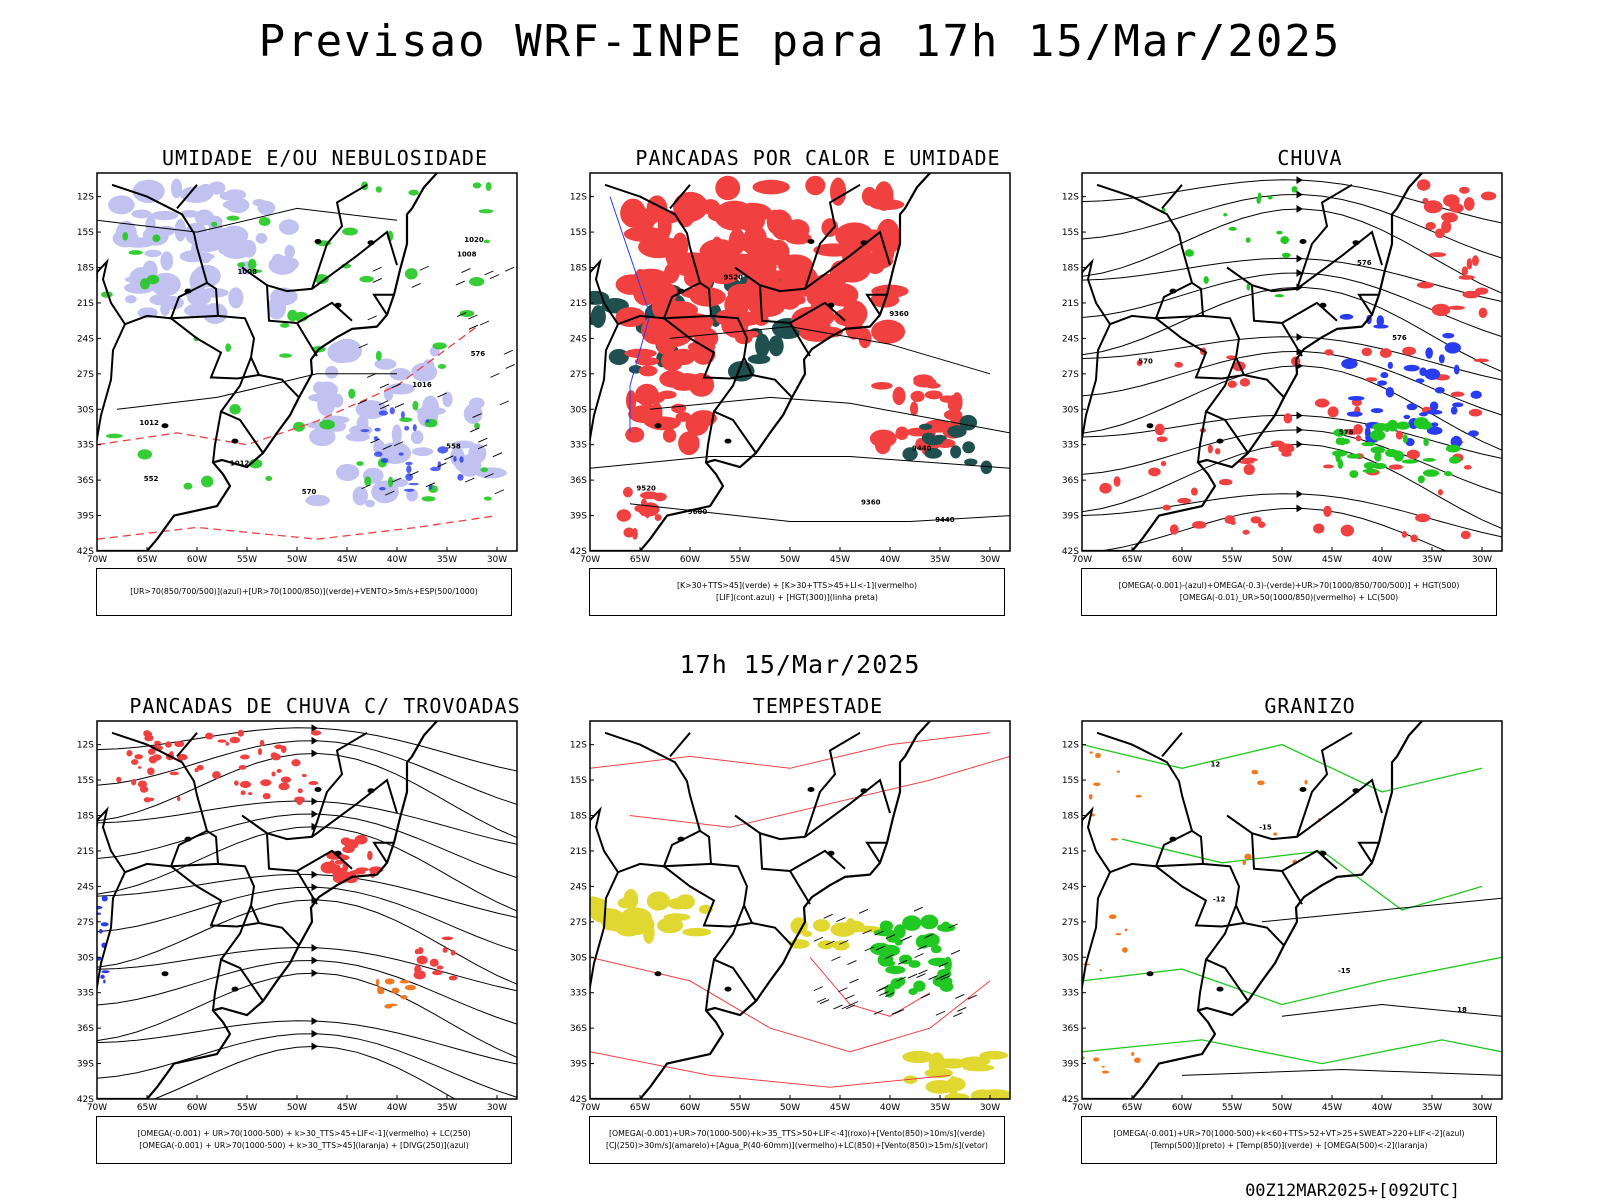 The height and width of the screenshot is (1201, 1600). Describe the element at coordinates (1082, 560) in the screenshot. I see `lon-tick-label: 70W` at that location.